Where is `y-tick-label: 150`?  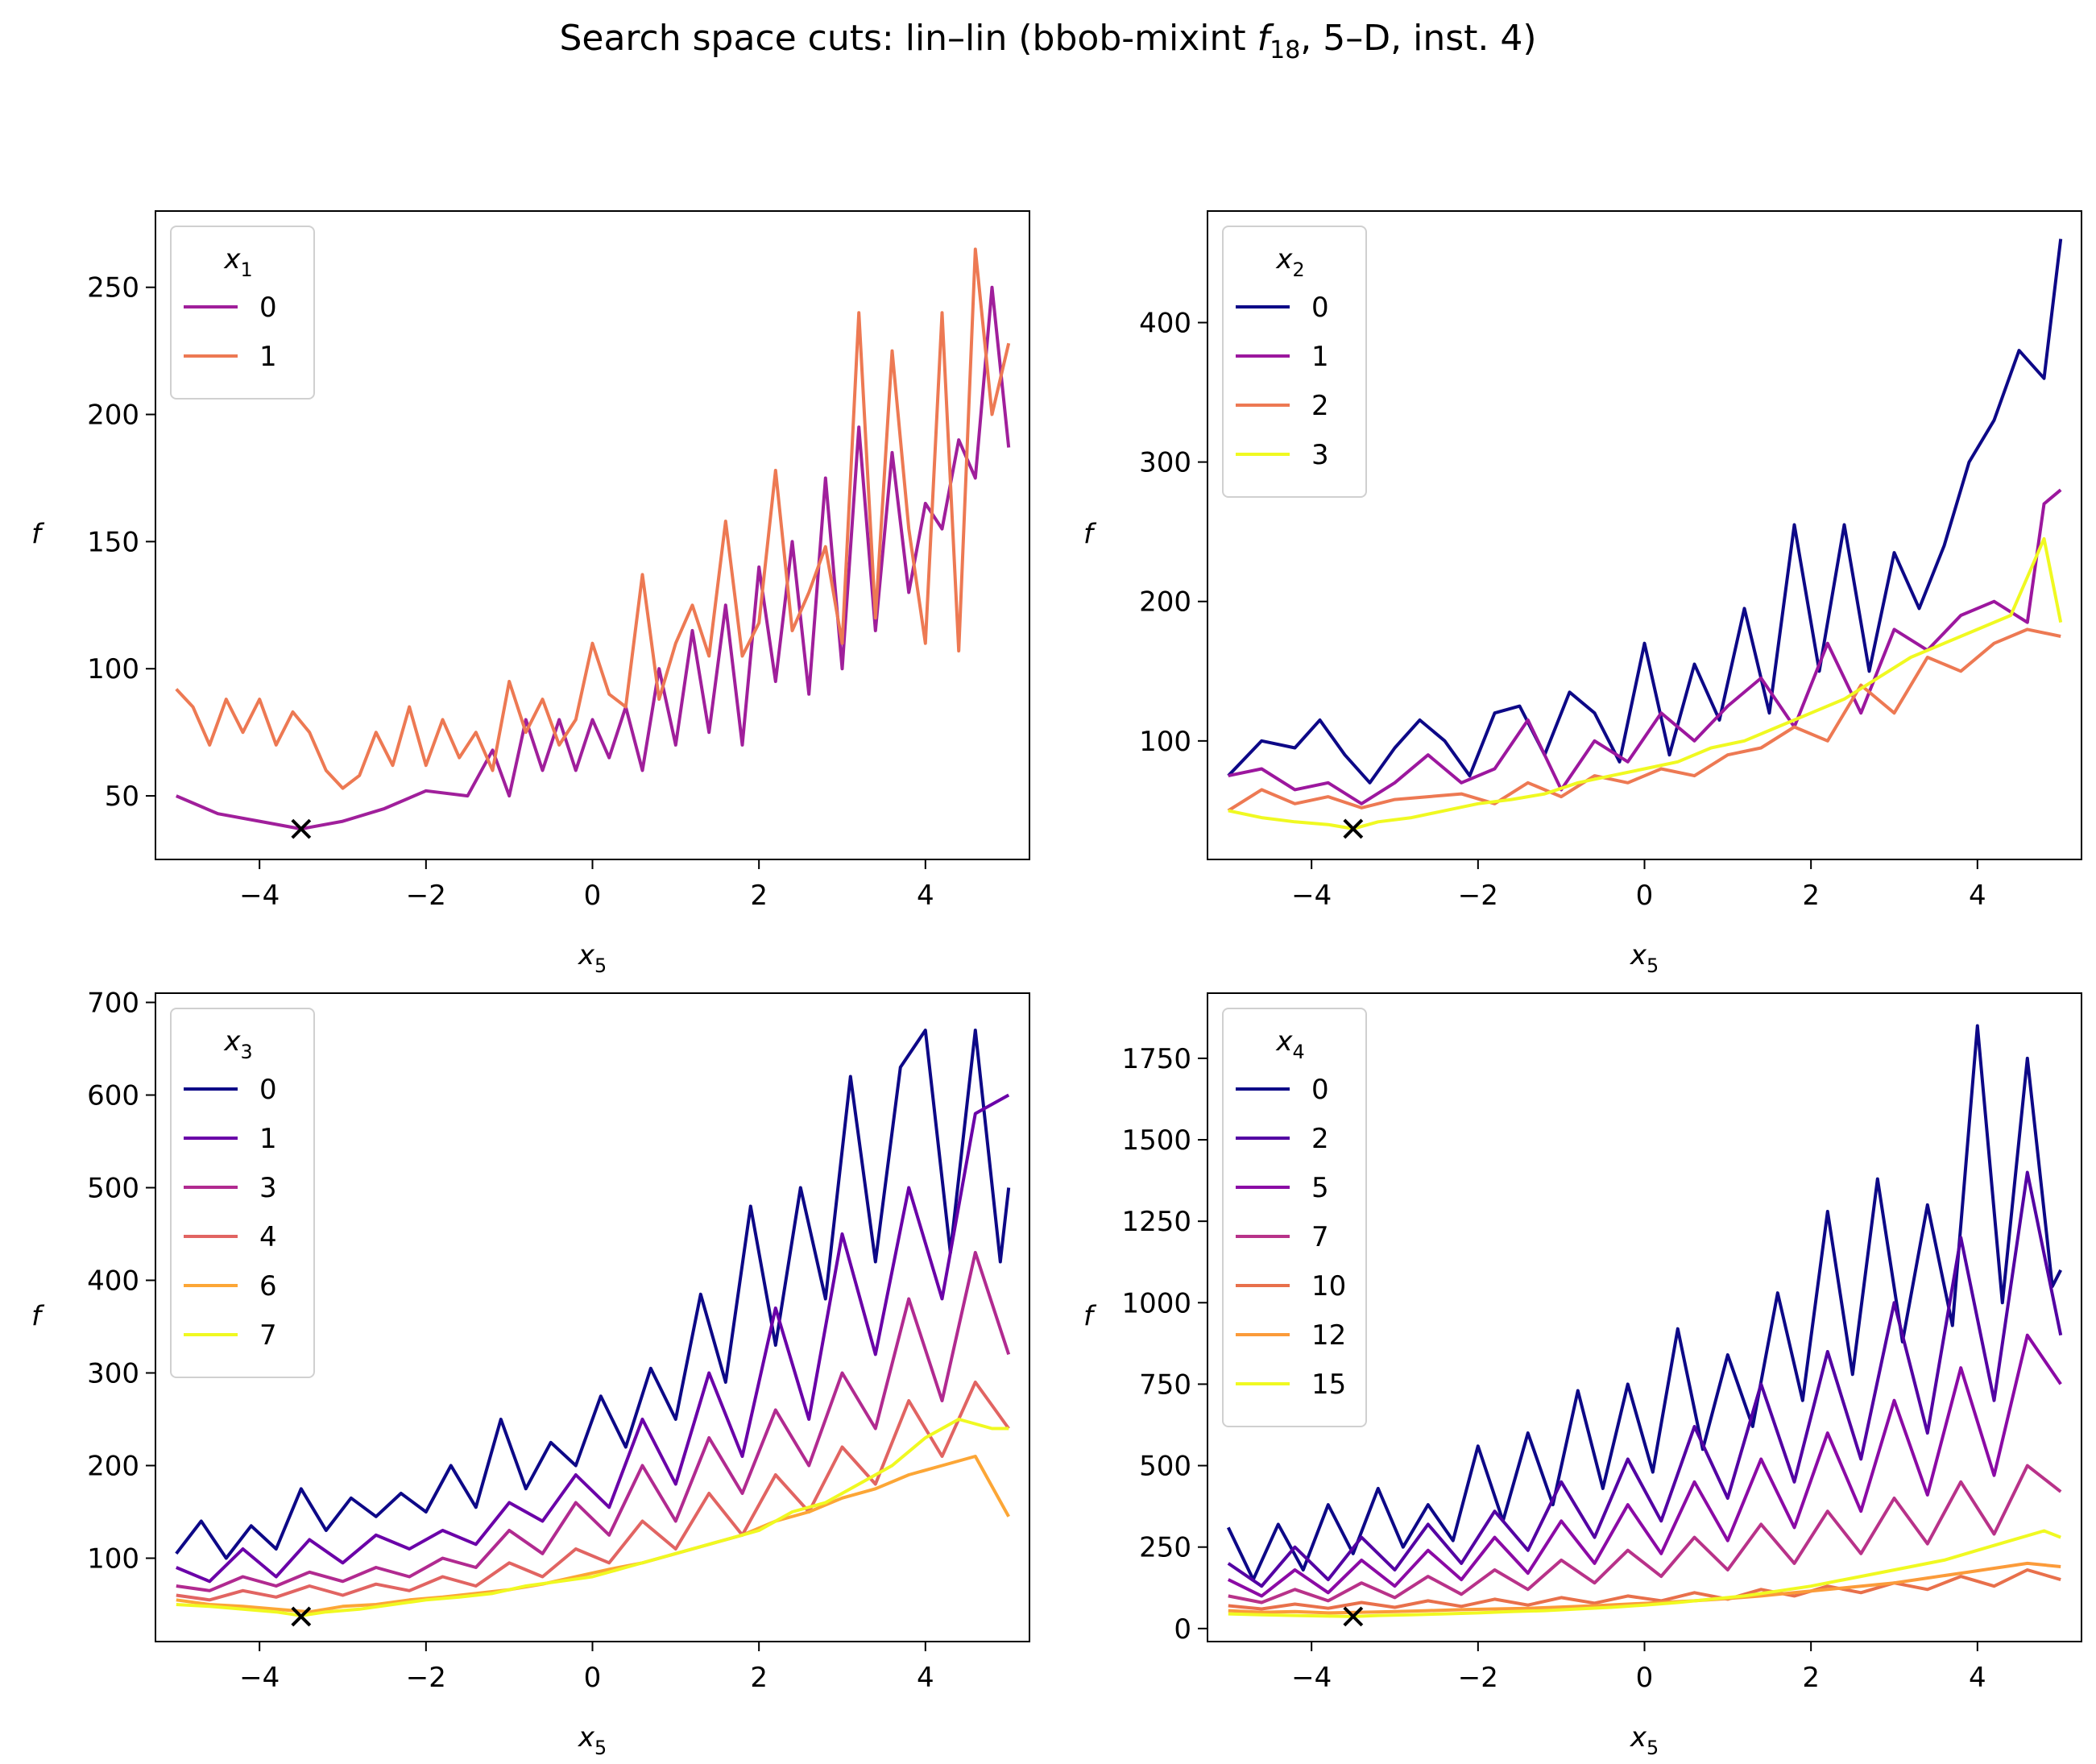 y-tick-label: 150 is located at coordinates (113, 542).